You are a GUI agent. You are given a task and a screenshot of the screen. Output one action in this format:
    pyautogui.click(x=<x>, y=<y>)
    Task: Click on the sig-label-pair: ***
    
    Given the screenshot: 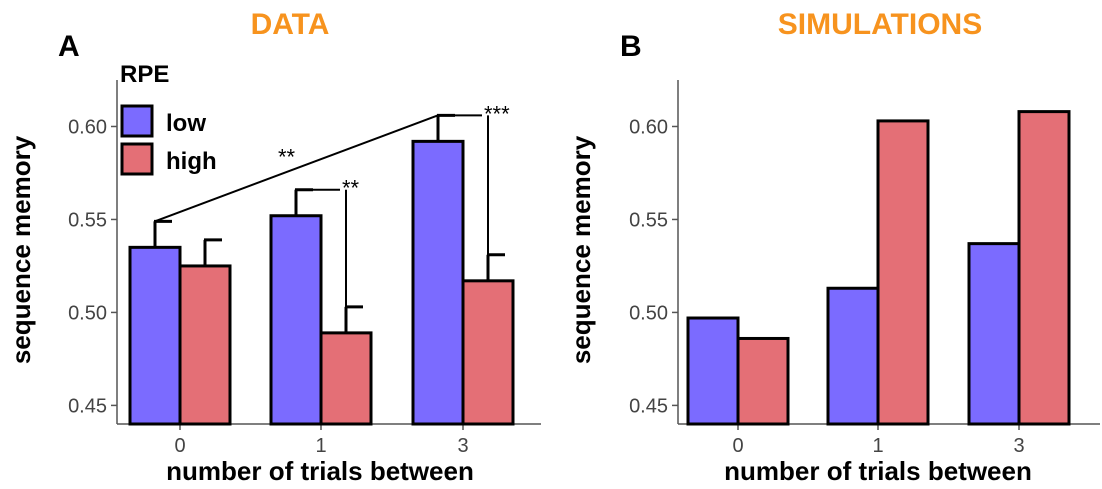 What is the action you would take?
    pyautogui.click(x=497, y=113)
    